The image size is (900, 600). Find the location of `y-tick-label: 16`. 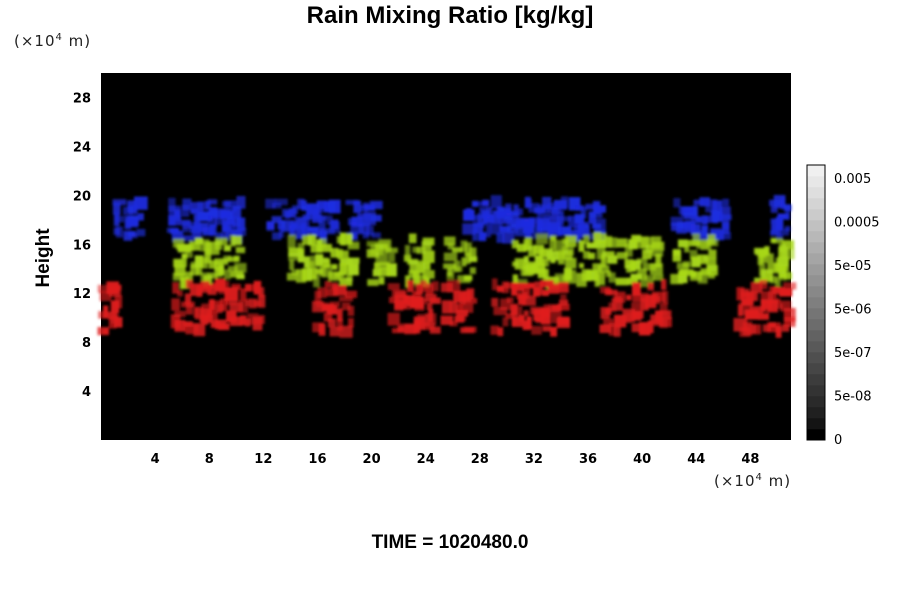

y-tick-label: 16 is located at coordinates (82, 245).